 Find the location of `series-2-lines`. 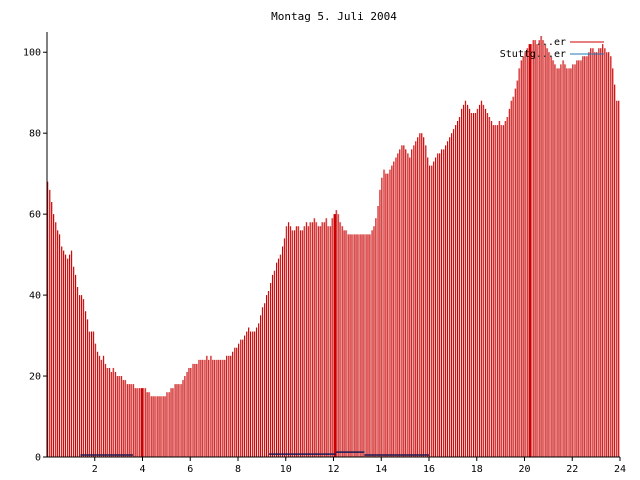

series-2-lines is located at coordinates (254, 453).